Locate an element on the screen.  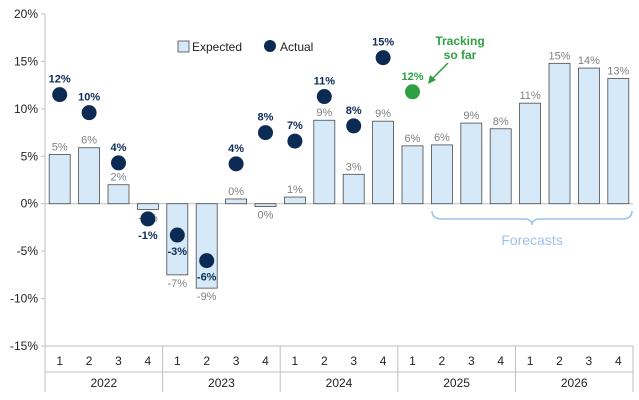
y-tick-label: -15% is located at coordinates (24, 346).